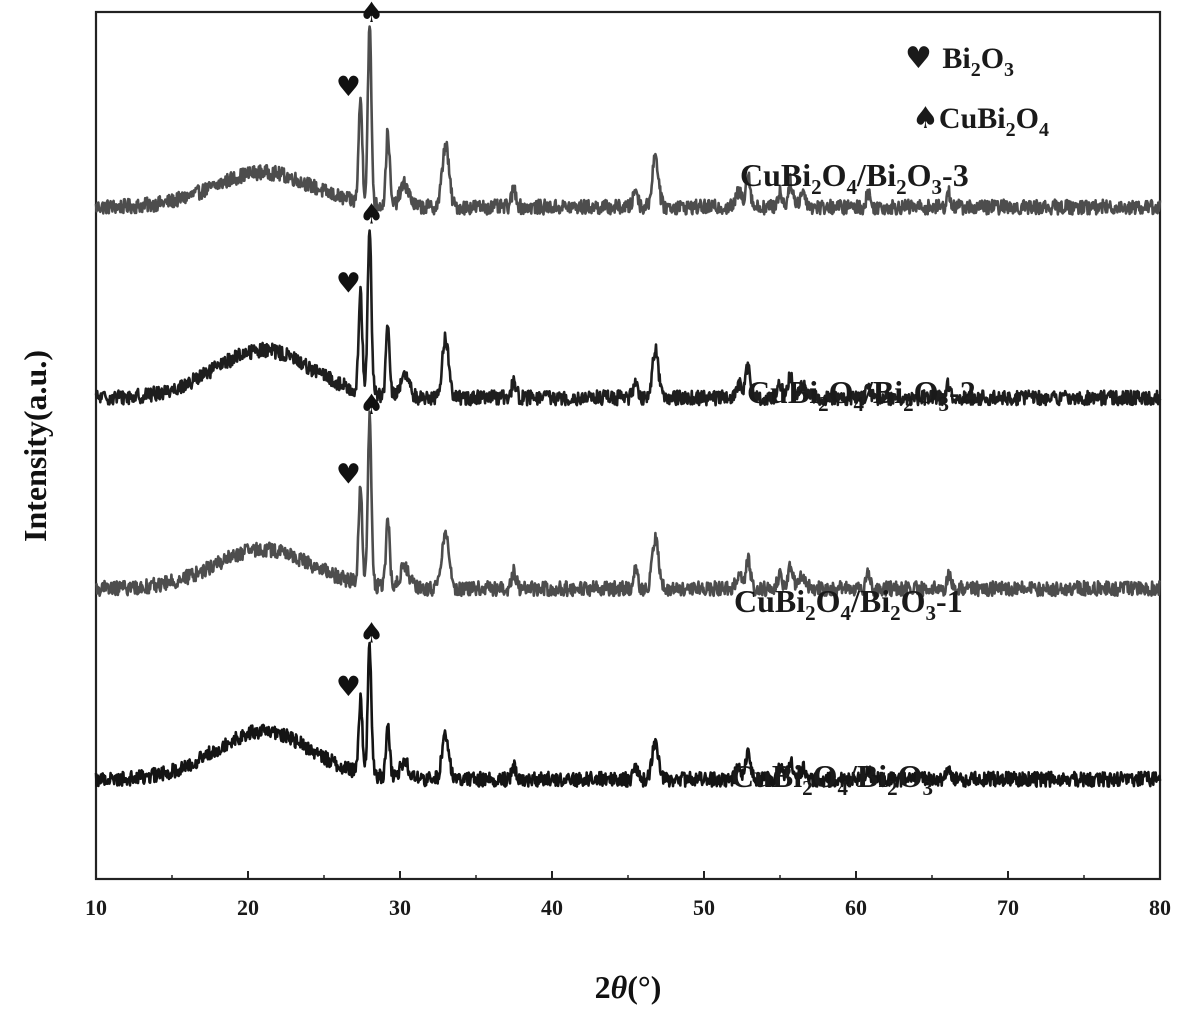 The image size is (1191, 1018). What do you see at coordinates (704, 907) in the screenshot?
I see `x-tick-label: 50` at bounding box center [704, 907].